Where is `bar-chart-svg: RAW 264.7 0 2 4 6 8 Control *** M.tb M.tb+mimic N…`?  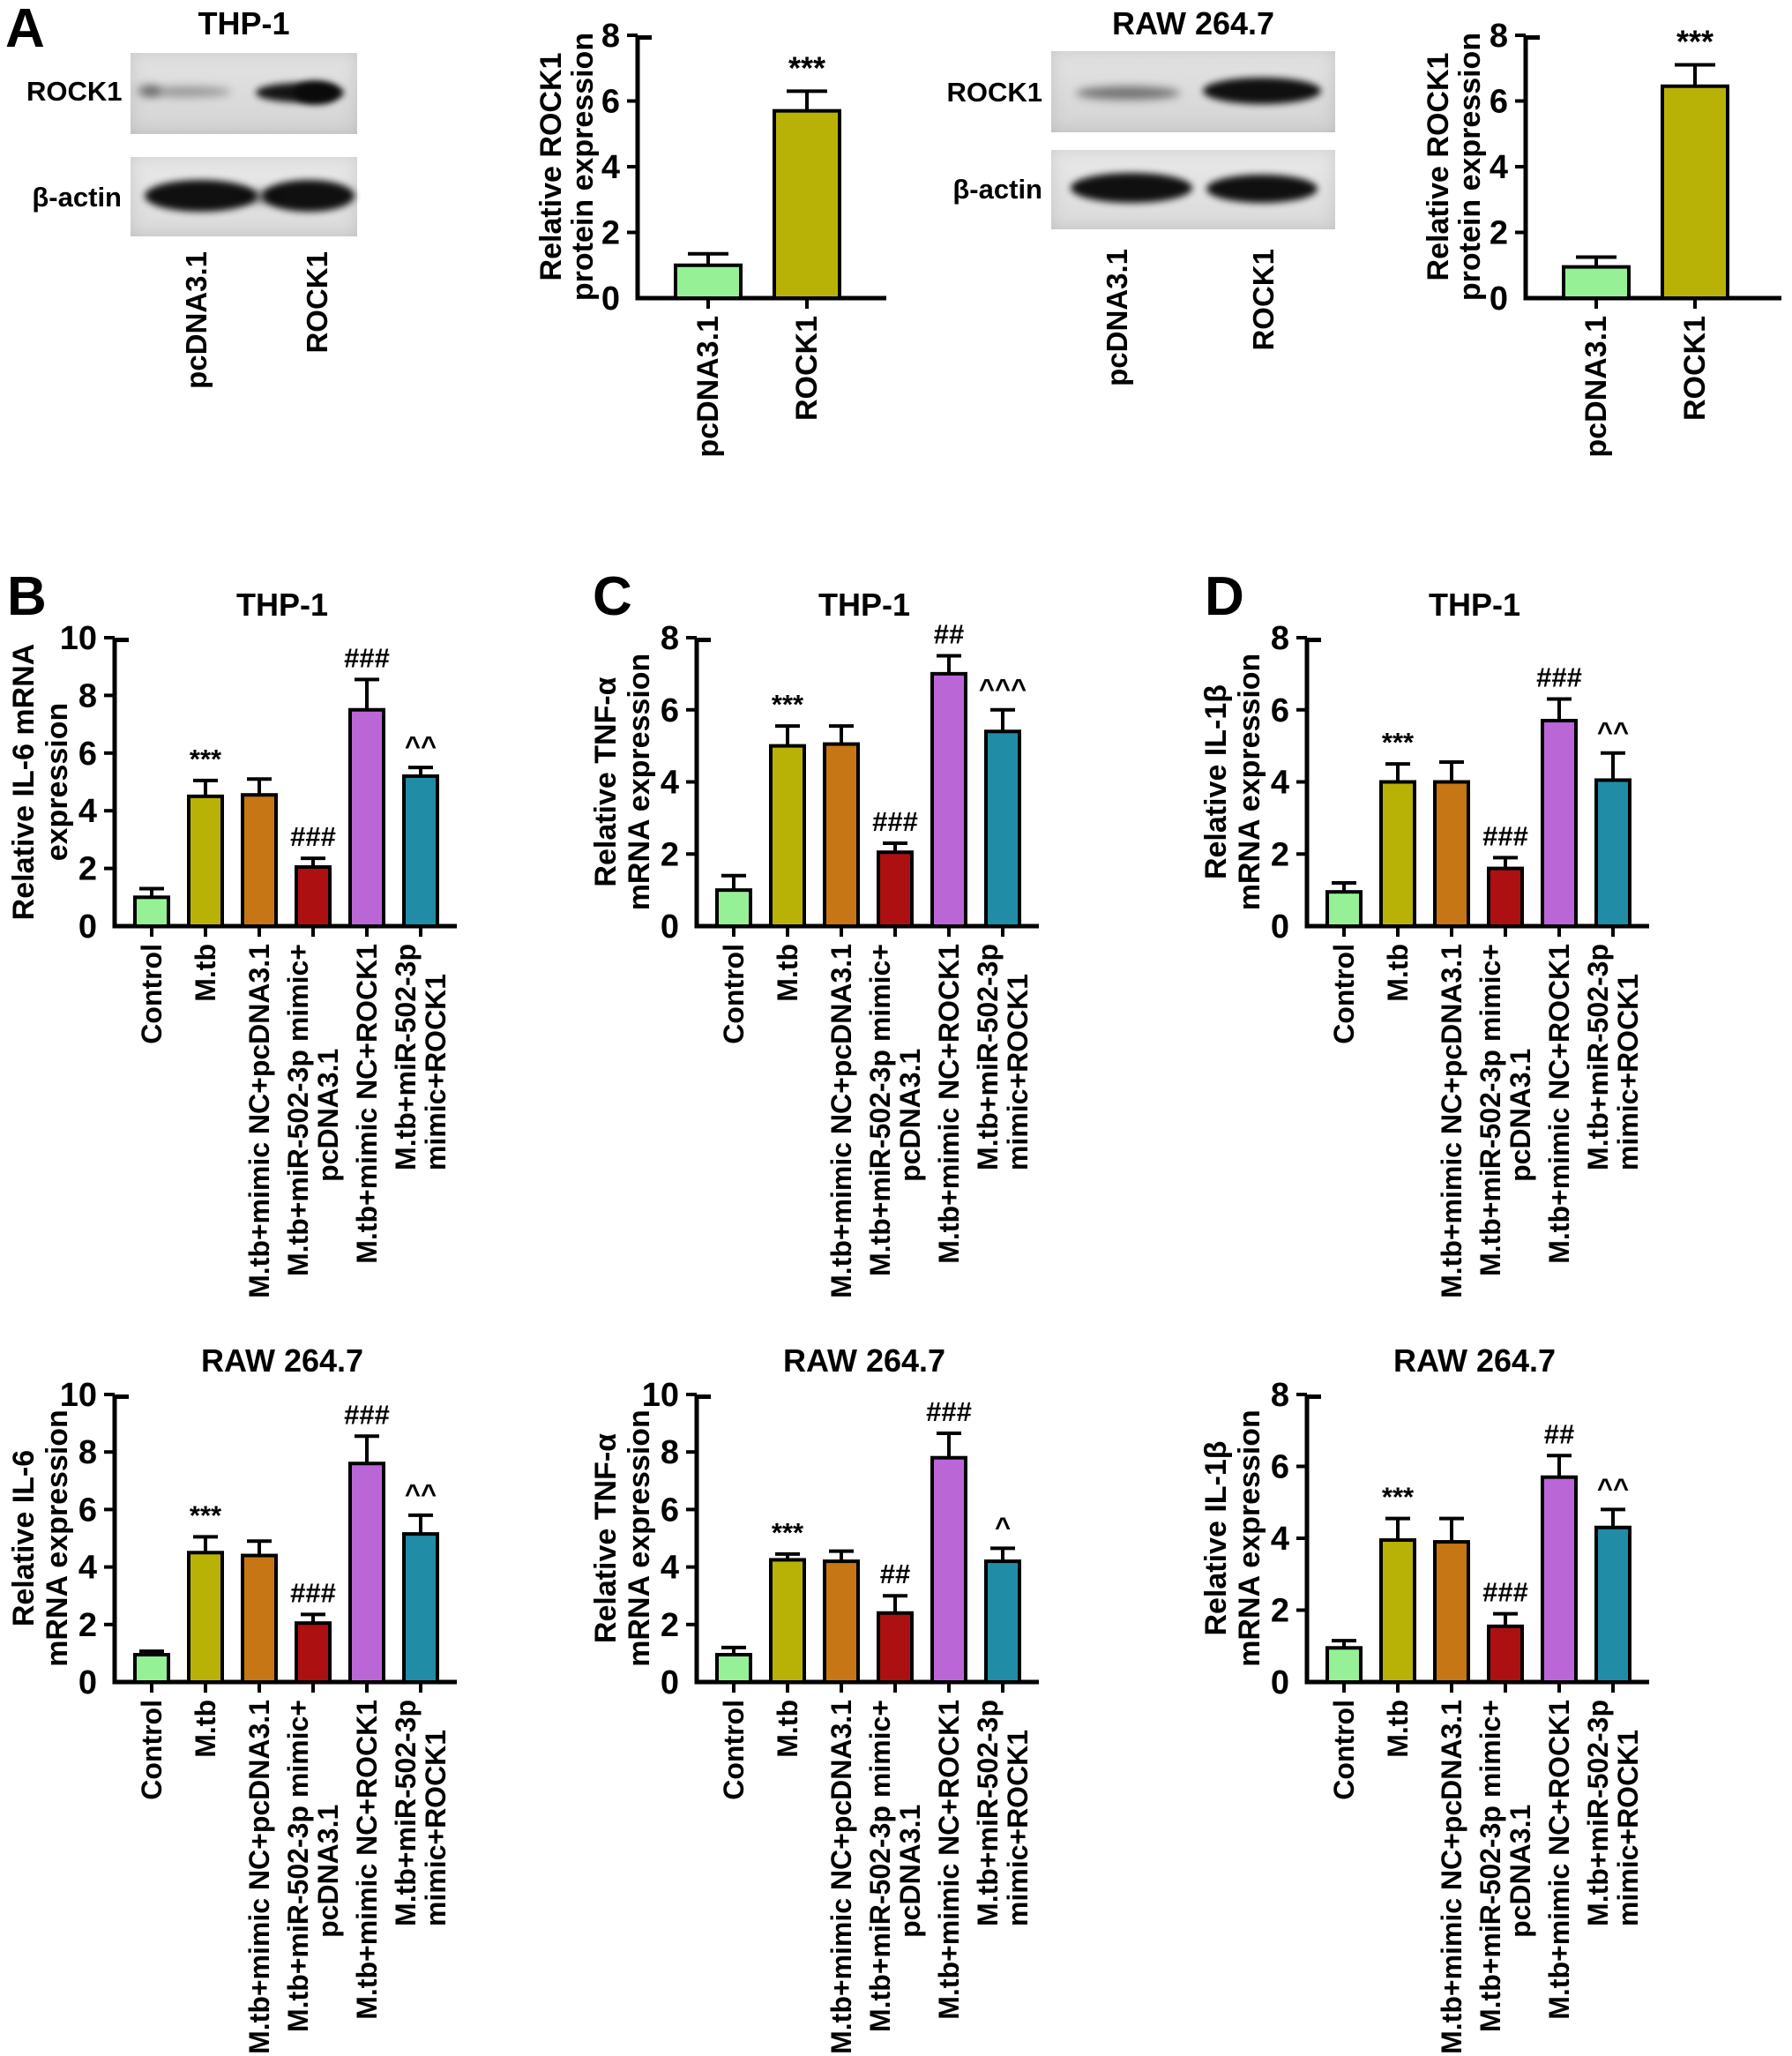 bar-chart-svg: RAW 264.7 0 2 4 6 8 Control *** M.tb M.tb+mimic N… is located at coordinates (1424, 1698).